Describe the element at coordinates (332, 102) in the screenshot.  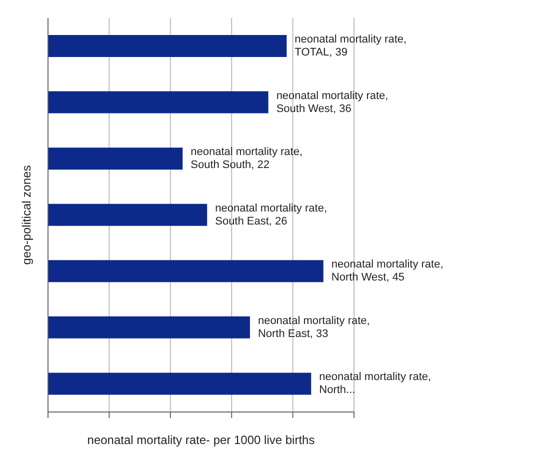
I see `data-label: neonatal mortality rate, South West, 36` at that location.